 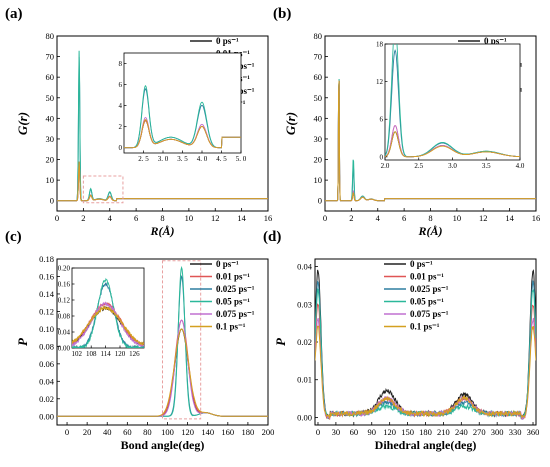 I want to click on panel-label: (b), so click(x=282, y=14).